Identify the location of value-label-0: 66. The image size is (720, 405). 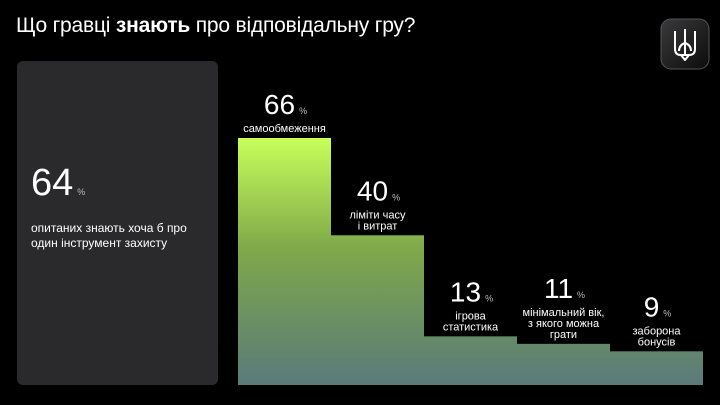
(279, 104).